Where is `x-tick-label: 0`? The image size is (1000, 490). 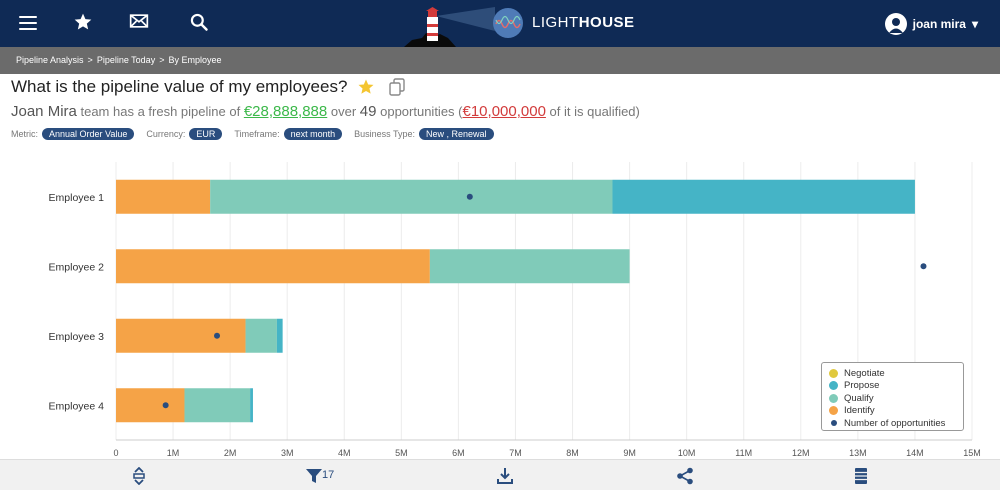 x-tick-label: 0 is located at coordinates (115, 453).